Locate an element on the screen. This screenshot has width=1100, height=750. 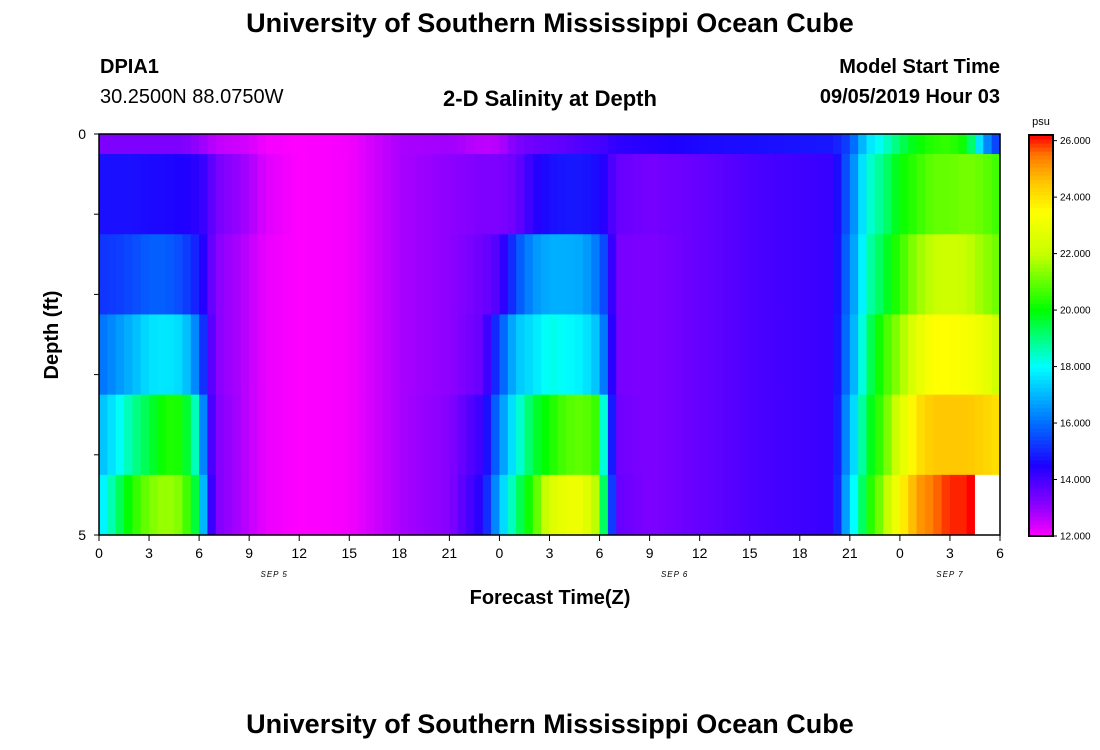
x-tick-label: 15 is located at coordinates (349, 553).